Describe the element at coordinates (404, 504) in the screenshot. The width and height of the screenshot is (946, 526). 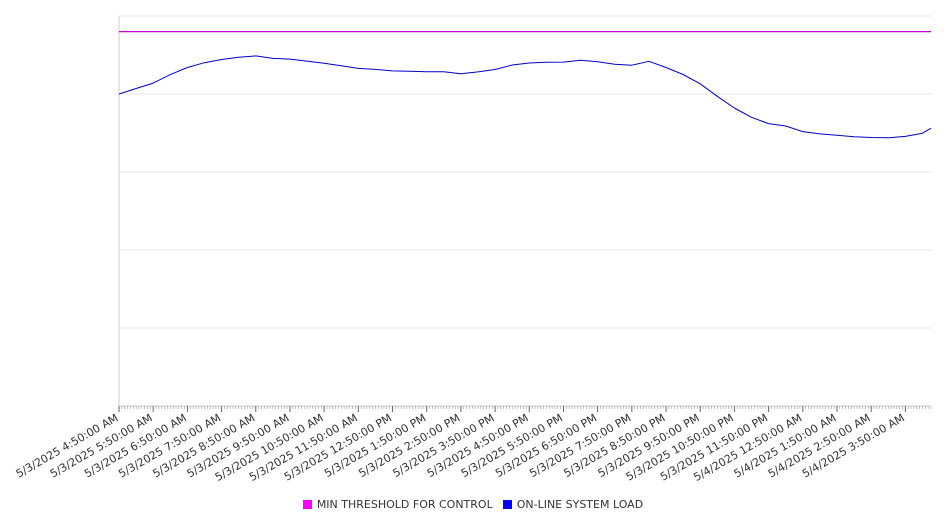
I see `legend-label-min-threshold: MIN THRESHOLD FOR CONTROL` at that location.